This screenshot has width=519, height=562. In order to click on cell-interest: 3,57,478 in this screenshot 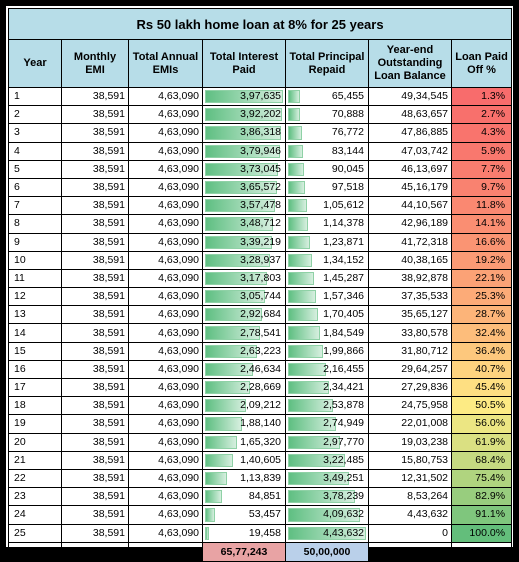, I will do `click(244, 206)`.